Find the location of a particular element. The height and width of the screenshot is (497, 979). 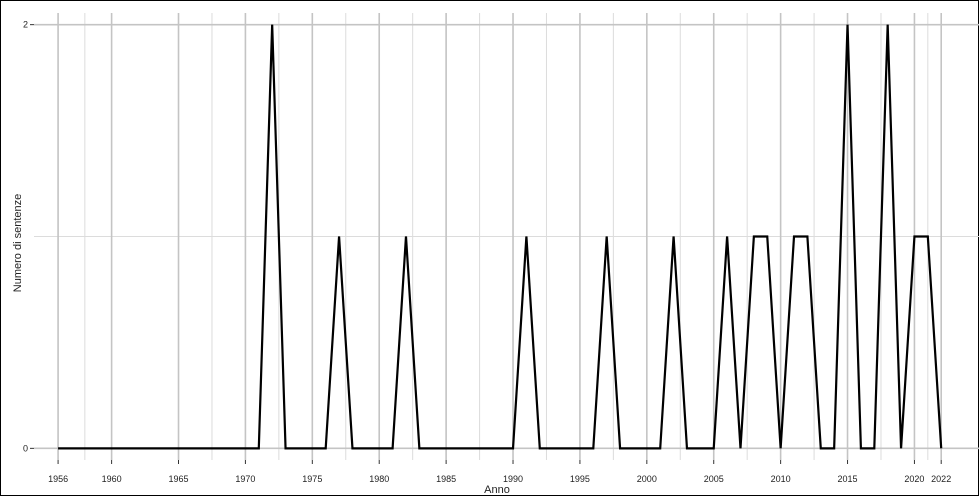

x-tick-label: 2022 is located at coordinates (941, 479).